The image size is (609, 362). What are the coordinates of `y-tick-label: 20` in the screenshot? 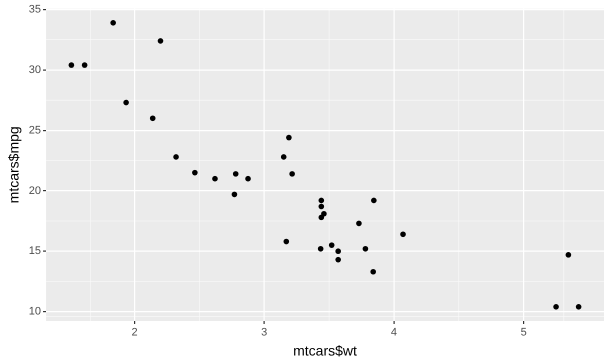 It's located at (35, 190).